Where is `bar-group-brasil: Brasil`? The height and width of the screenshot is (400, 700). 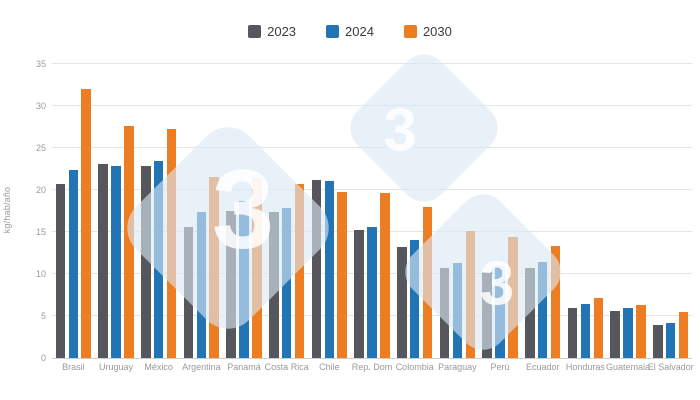
bar-group-brasil: Brasil is located at coordinates (73, 218).